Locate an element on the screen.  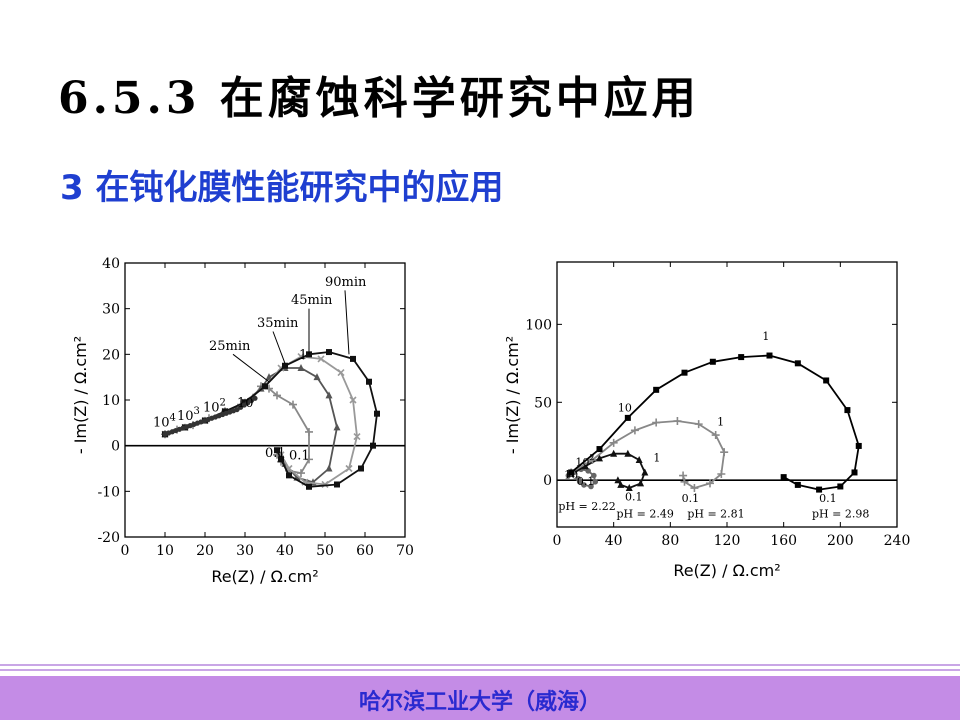
chart-annotation: 90min is located at coordinates (346, 282).